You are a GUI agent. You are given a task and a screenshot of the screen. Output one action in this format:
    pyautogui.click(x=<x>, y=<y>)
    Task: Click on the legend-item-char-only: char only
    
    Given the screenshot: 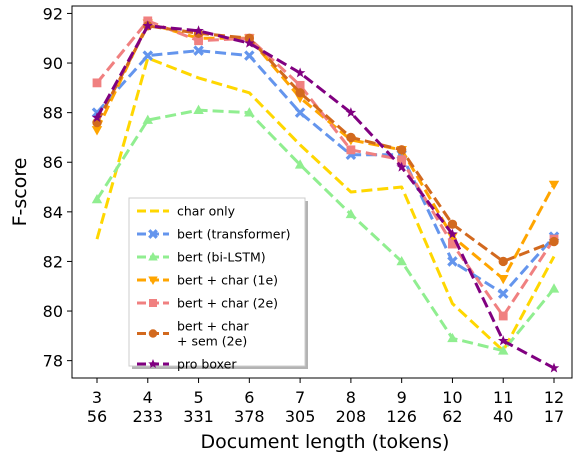 What is the action you would take?
    pyautogui.click(x=186, y=211)
    